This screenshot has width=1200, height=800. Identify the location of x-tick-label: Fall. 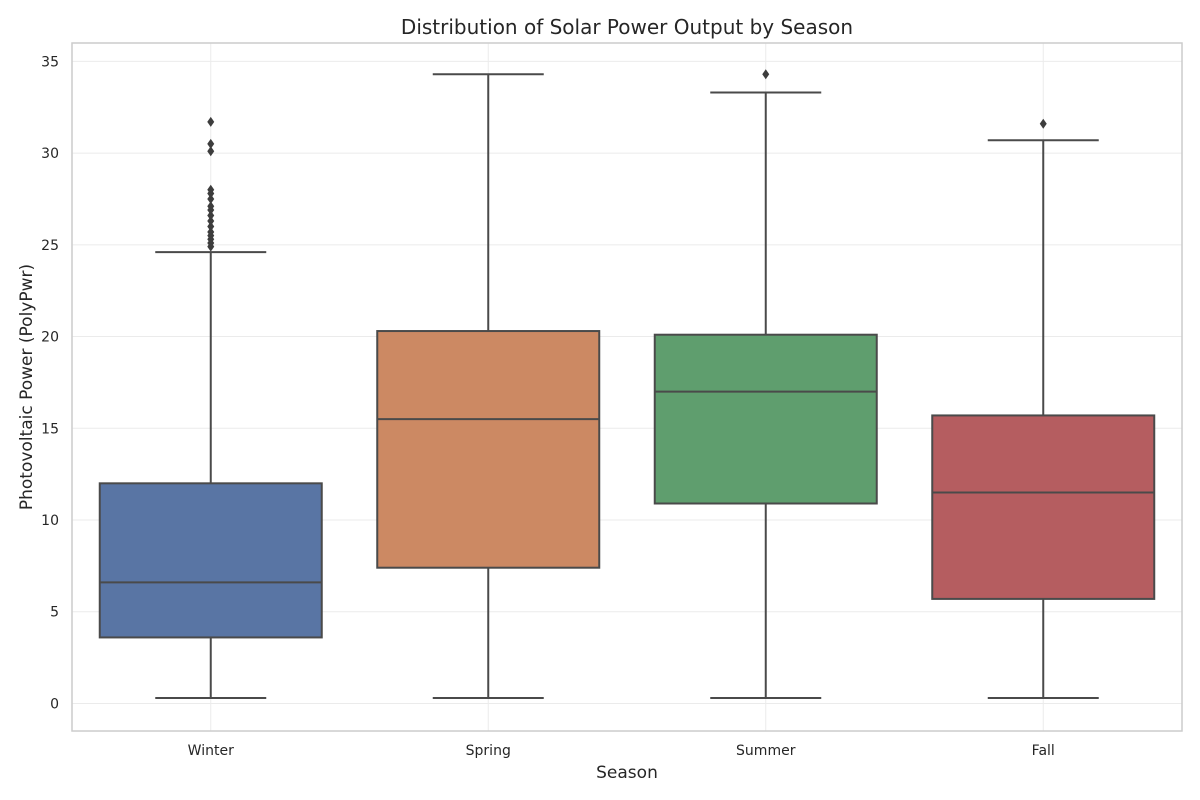
(1043, 751).